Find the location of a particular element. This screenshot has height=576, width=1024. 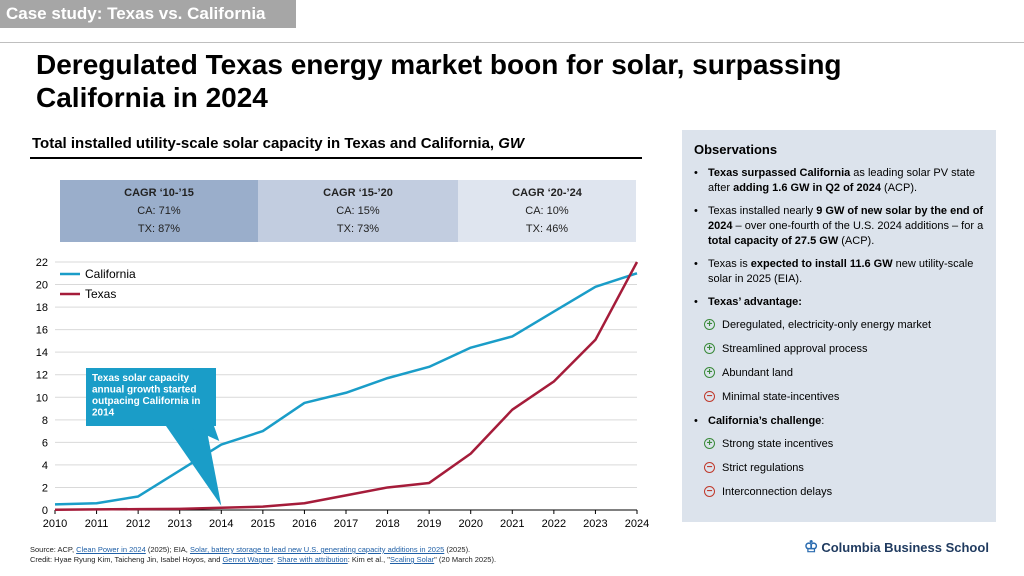

sub-list-item: − Strict regulations is located at coordinates (840, 468).